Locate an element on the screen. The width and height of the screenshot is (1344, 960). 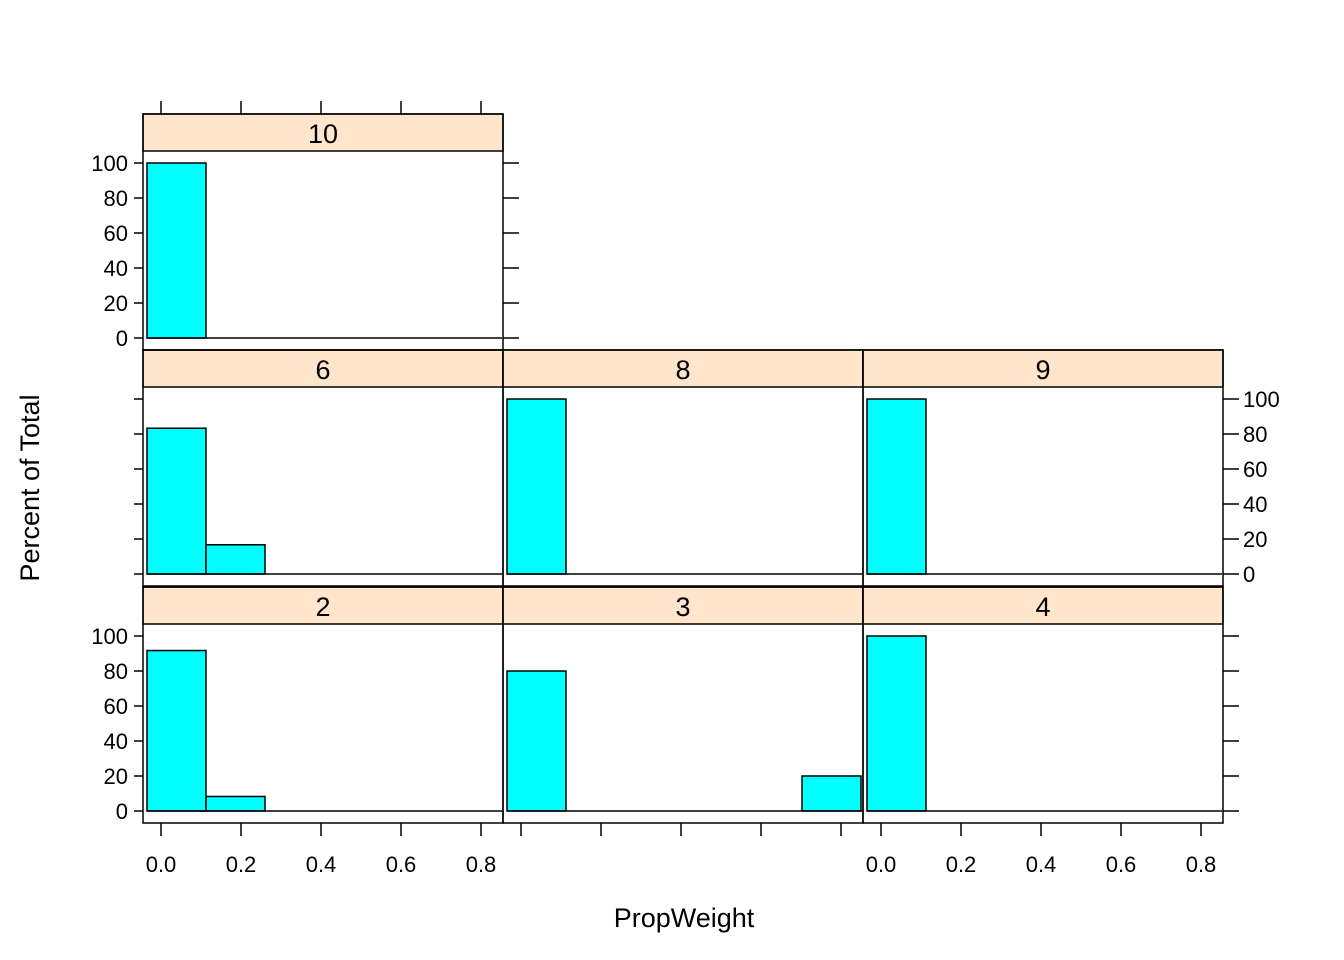
strip-label: 4 is located at coordinates (1042, 607).